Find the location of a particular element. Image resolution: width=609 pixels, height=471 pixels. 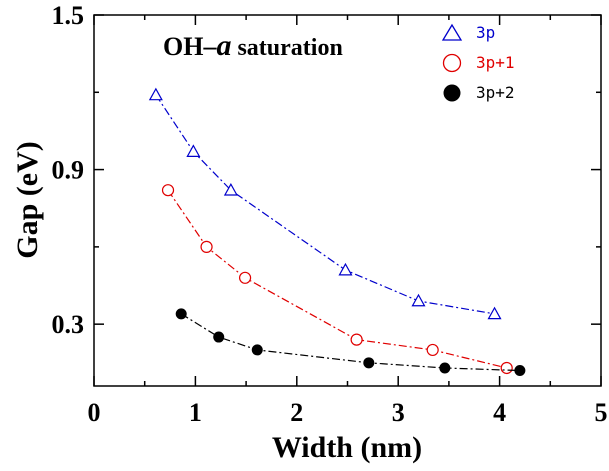

y-tick-label: 0.9 is located at coordinates (68, 170).